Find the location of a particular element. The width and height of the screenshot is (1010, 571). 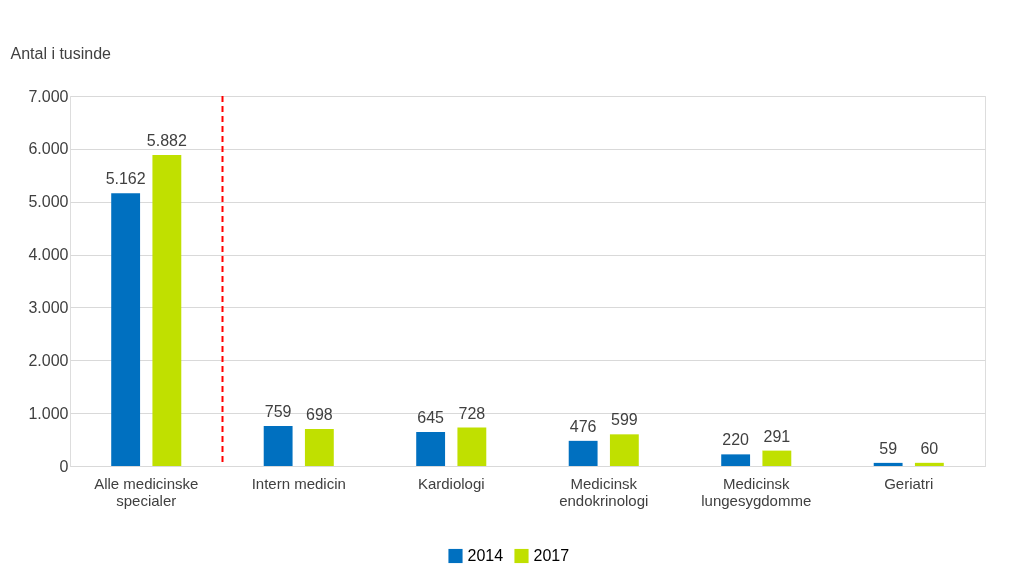

data-label: 476 is located at coordinates (583, 426).